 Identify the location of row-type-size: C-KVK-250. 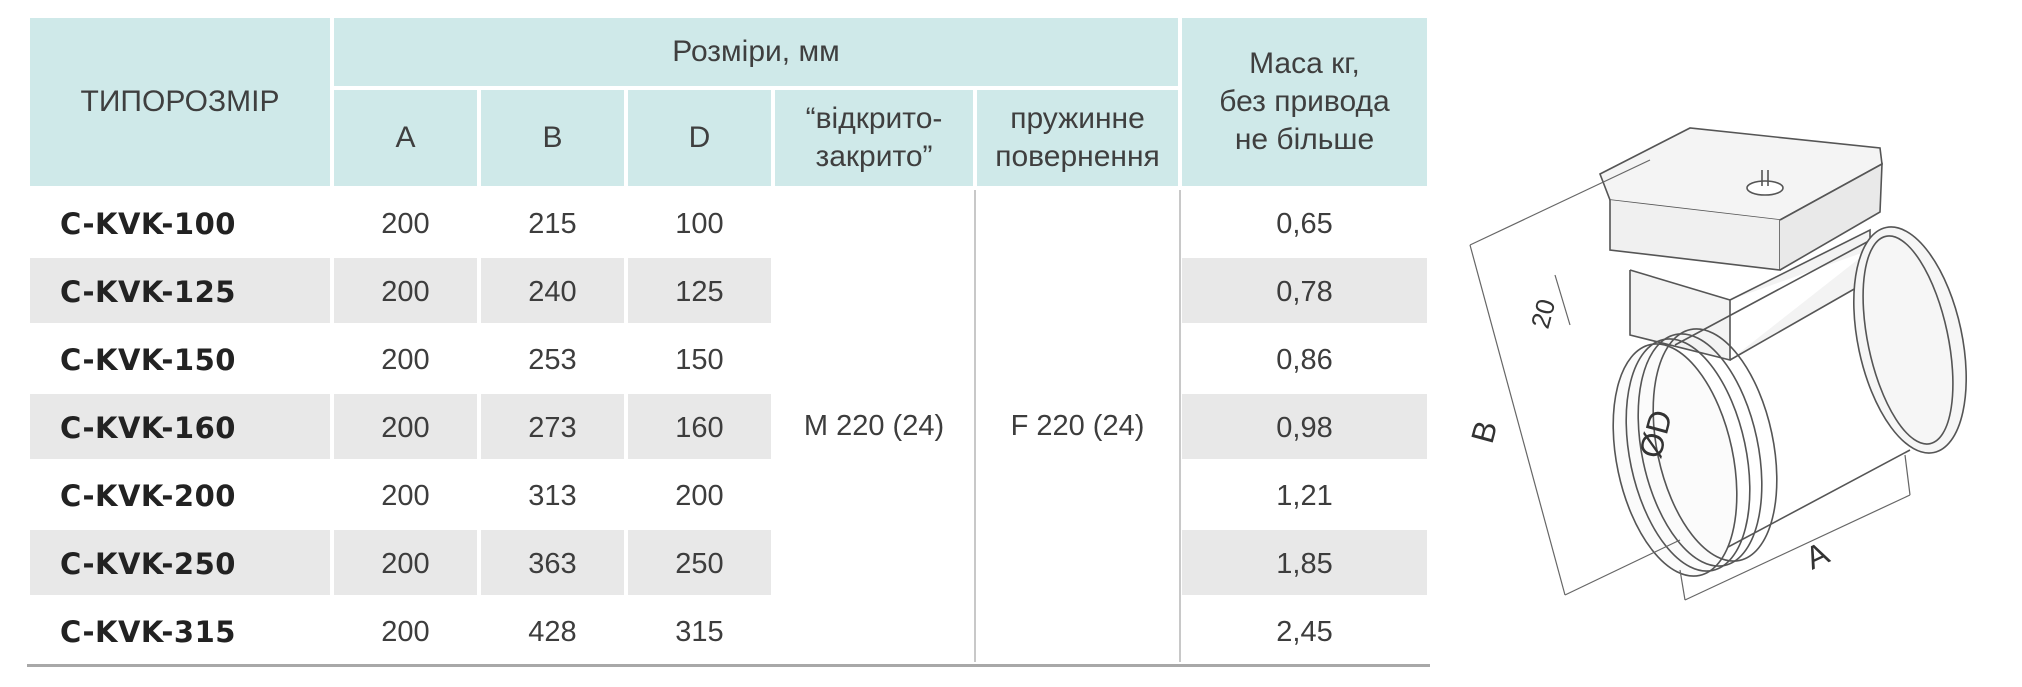
(148, 564).